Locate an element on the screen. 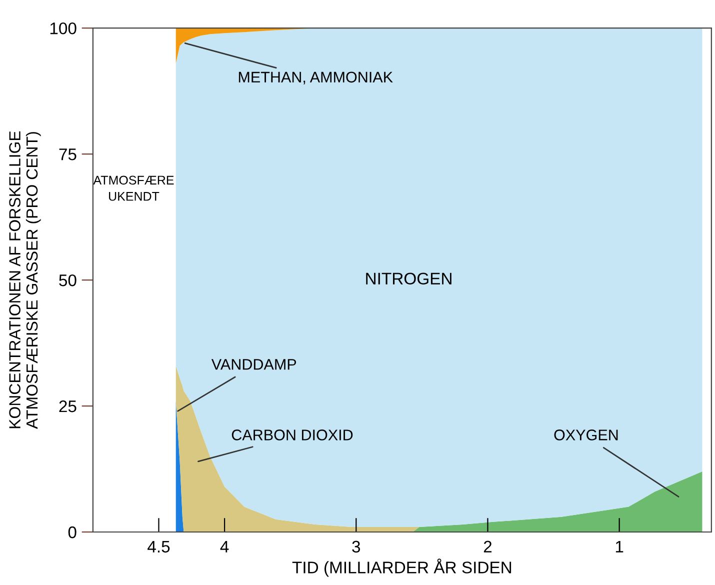  text: OXYGEN is located at coordinates (586, 435).